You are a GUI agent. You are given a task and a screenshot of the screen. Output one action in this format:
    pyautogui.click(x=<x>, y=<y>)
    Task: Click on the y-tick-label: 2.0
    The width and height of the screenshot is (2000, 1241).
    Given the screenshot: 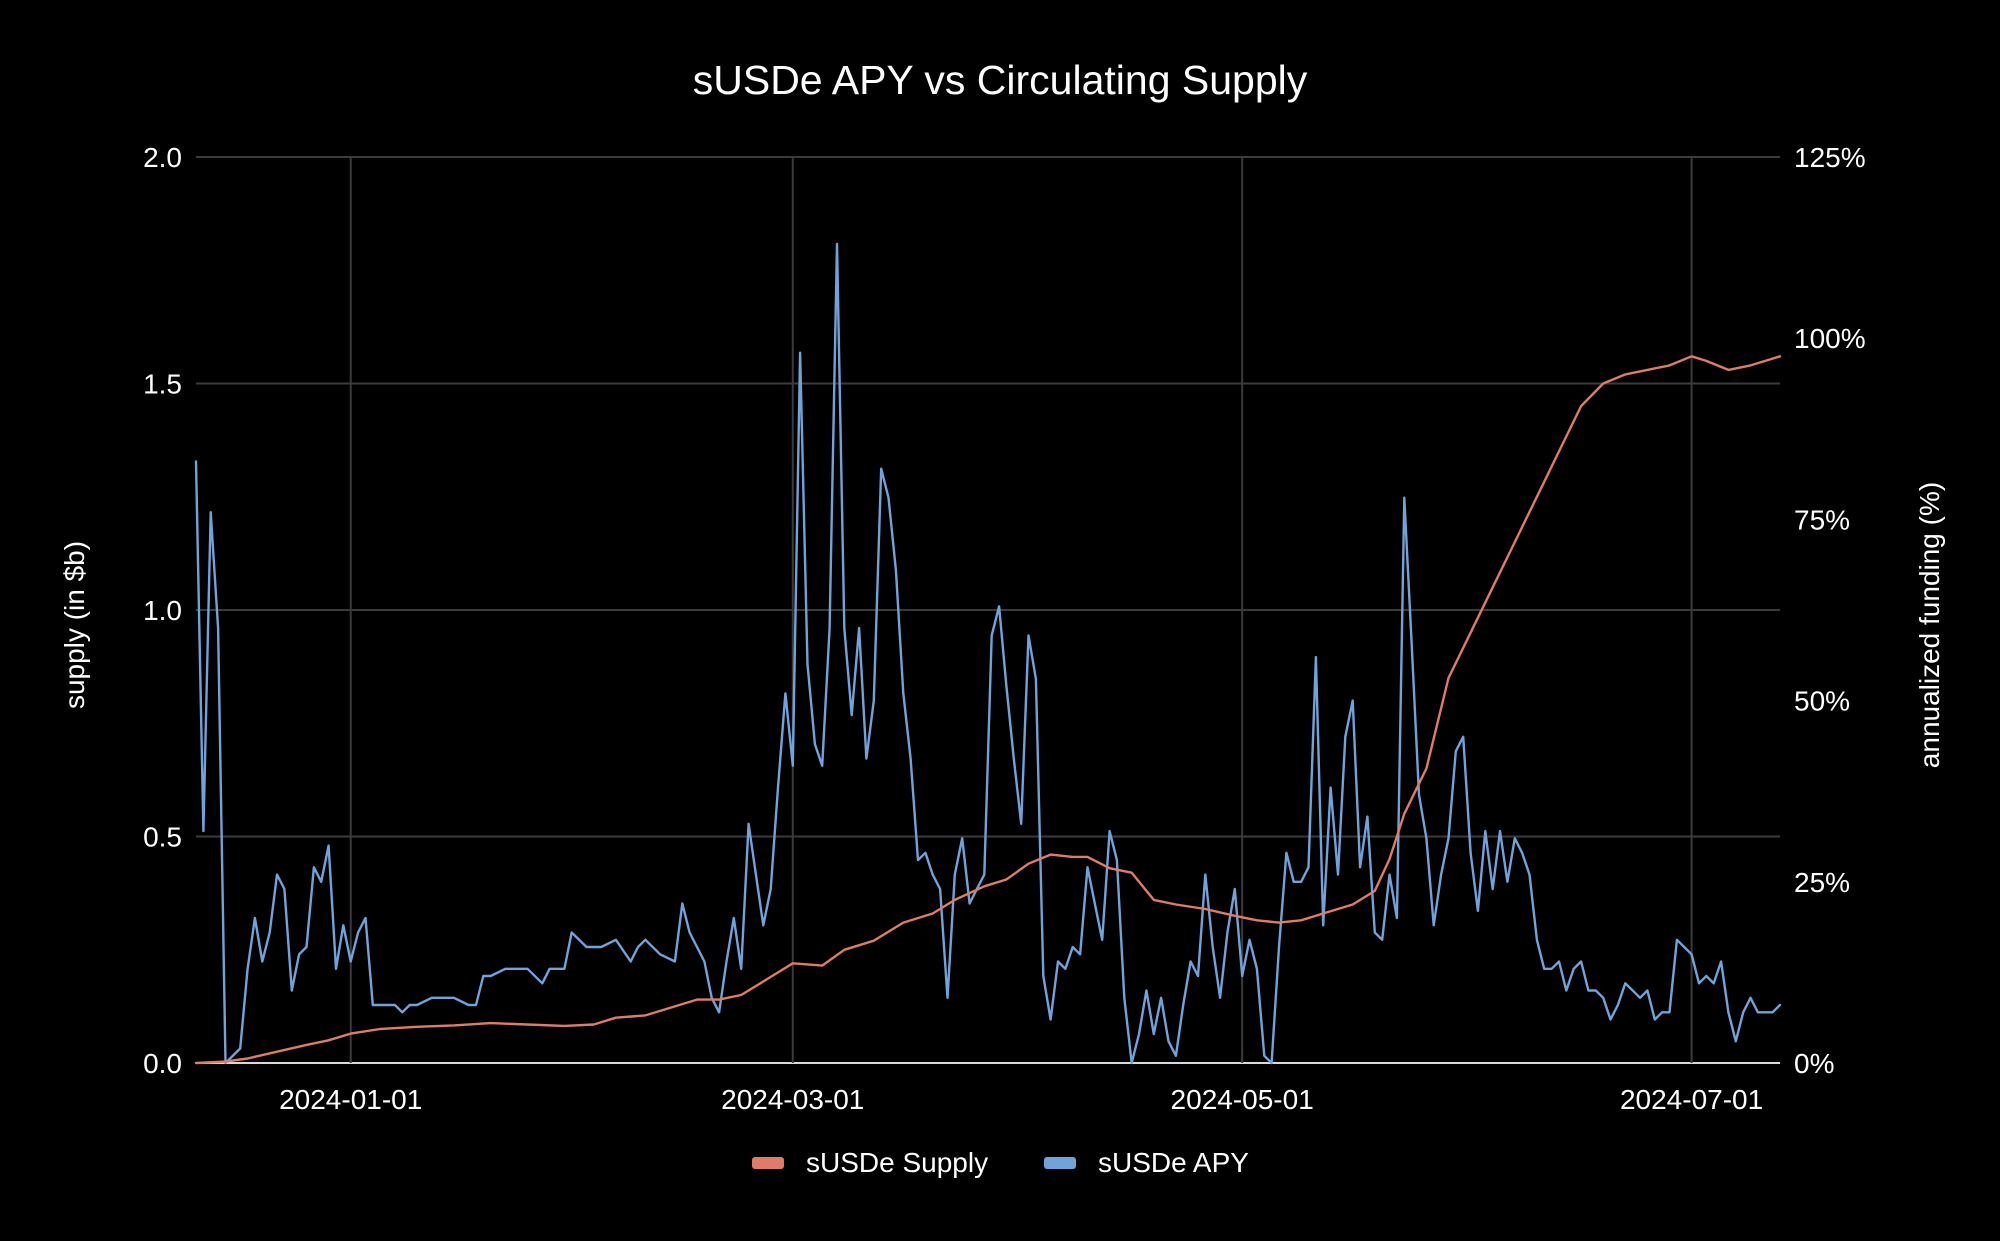 What is the action you would take?
    pyautogui.click(x=162, y=157)
    